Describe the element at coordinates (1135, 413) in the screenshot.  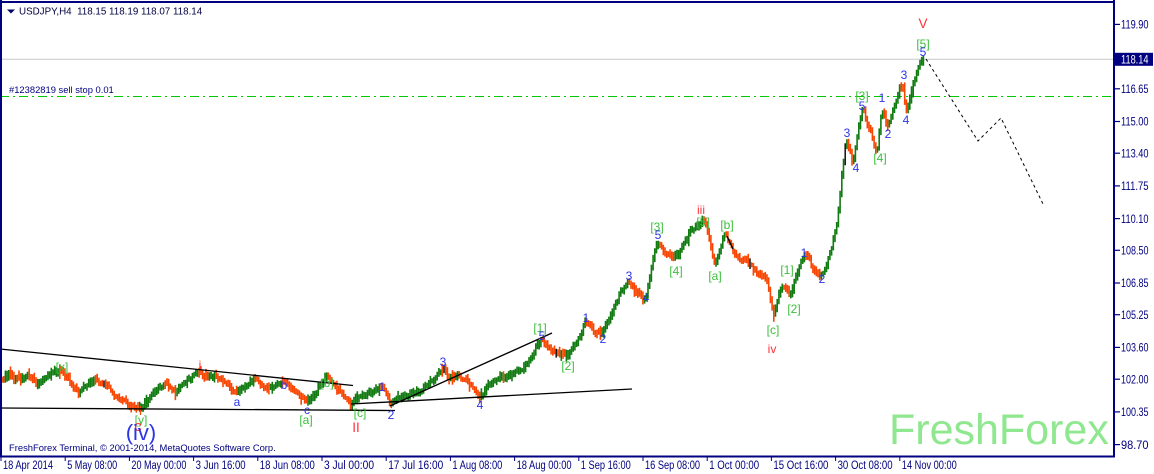
I see `svg-text: 100.35` at that location.